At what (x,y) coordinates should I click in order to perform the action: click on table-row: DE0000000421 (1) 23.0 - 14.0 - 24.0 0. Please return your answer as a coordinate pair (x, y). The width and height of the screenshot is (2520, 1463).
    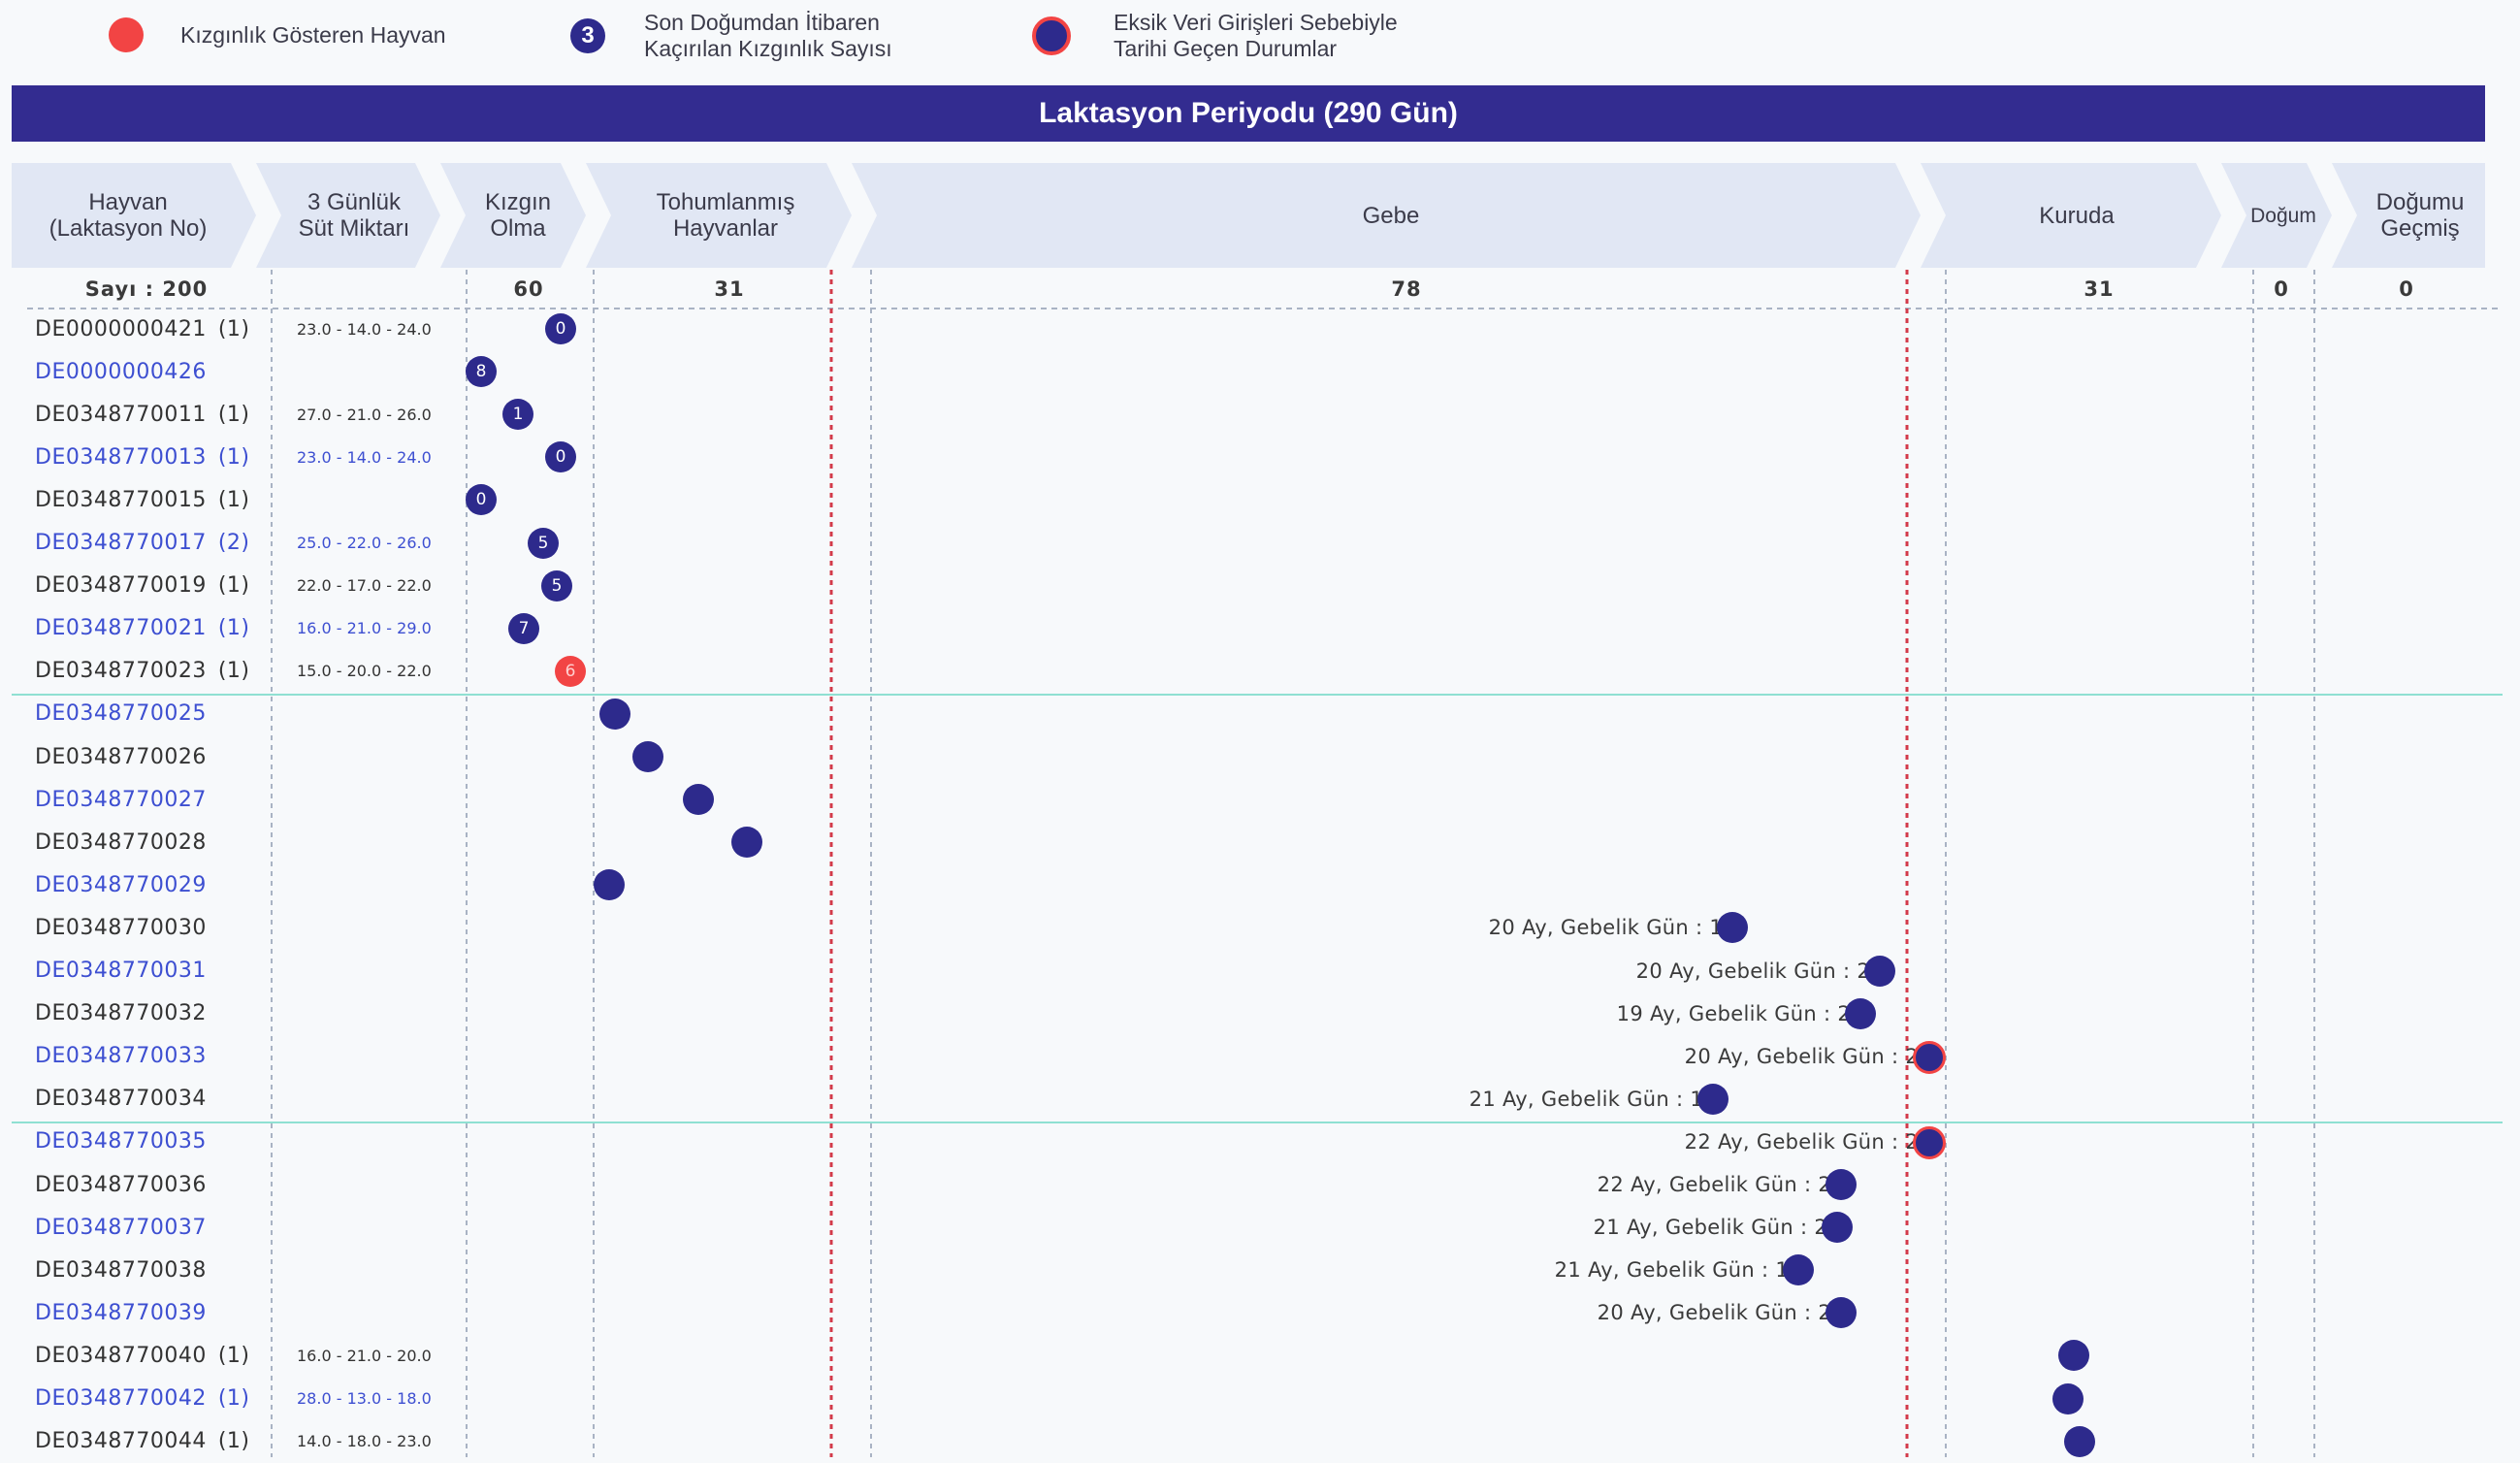
    Looking at the image, I should click on (1260, 329).